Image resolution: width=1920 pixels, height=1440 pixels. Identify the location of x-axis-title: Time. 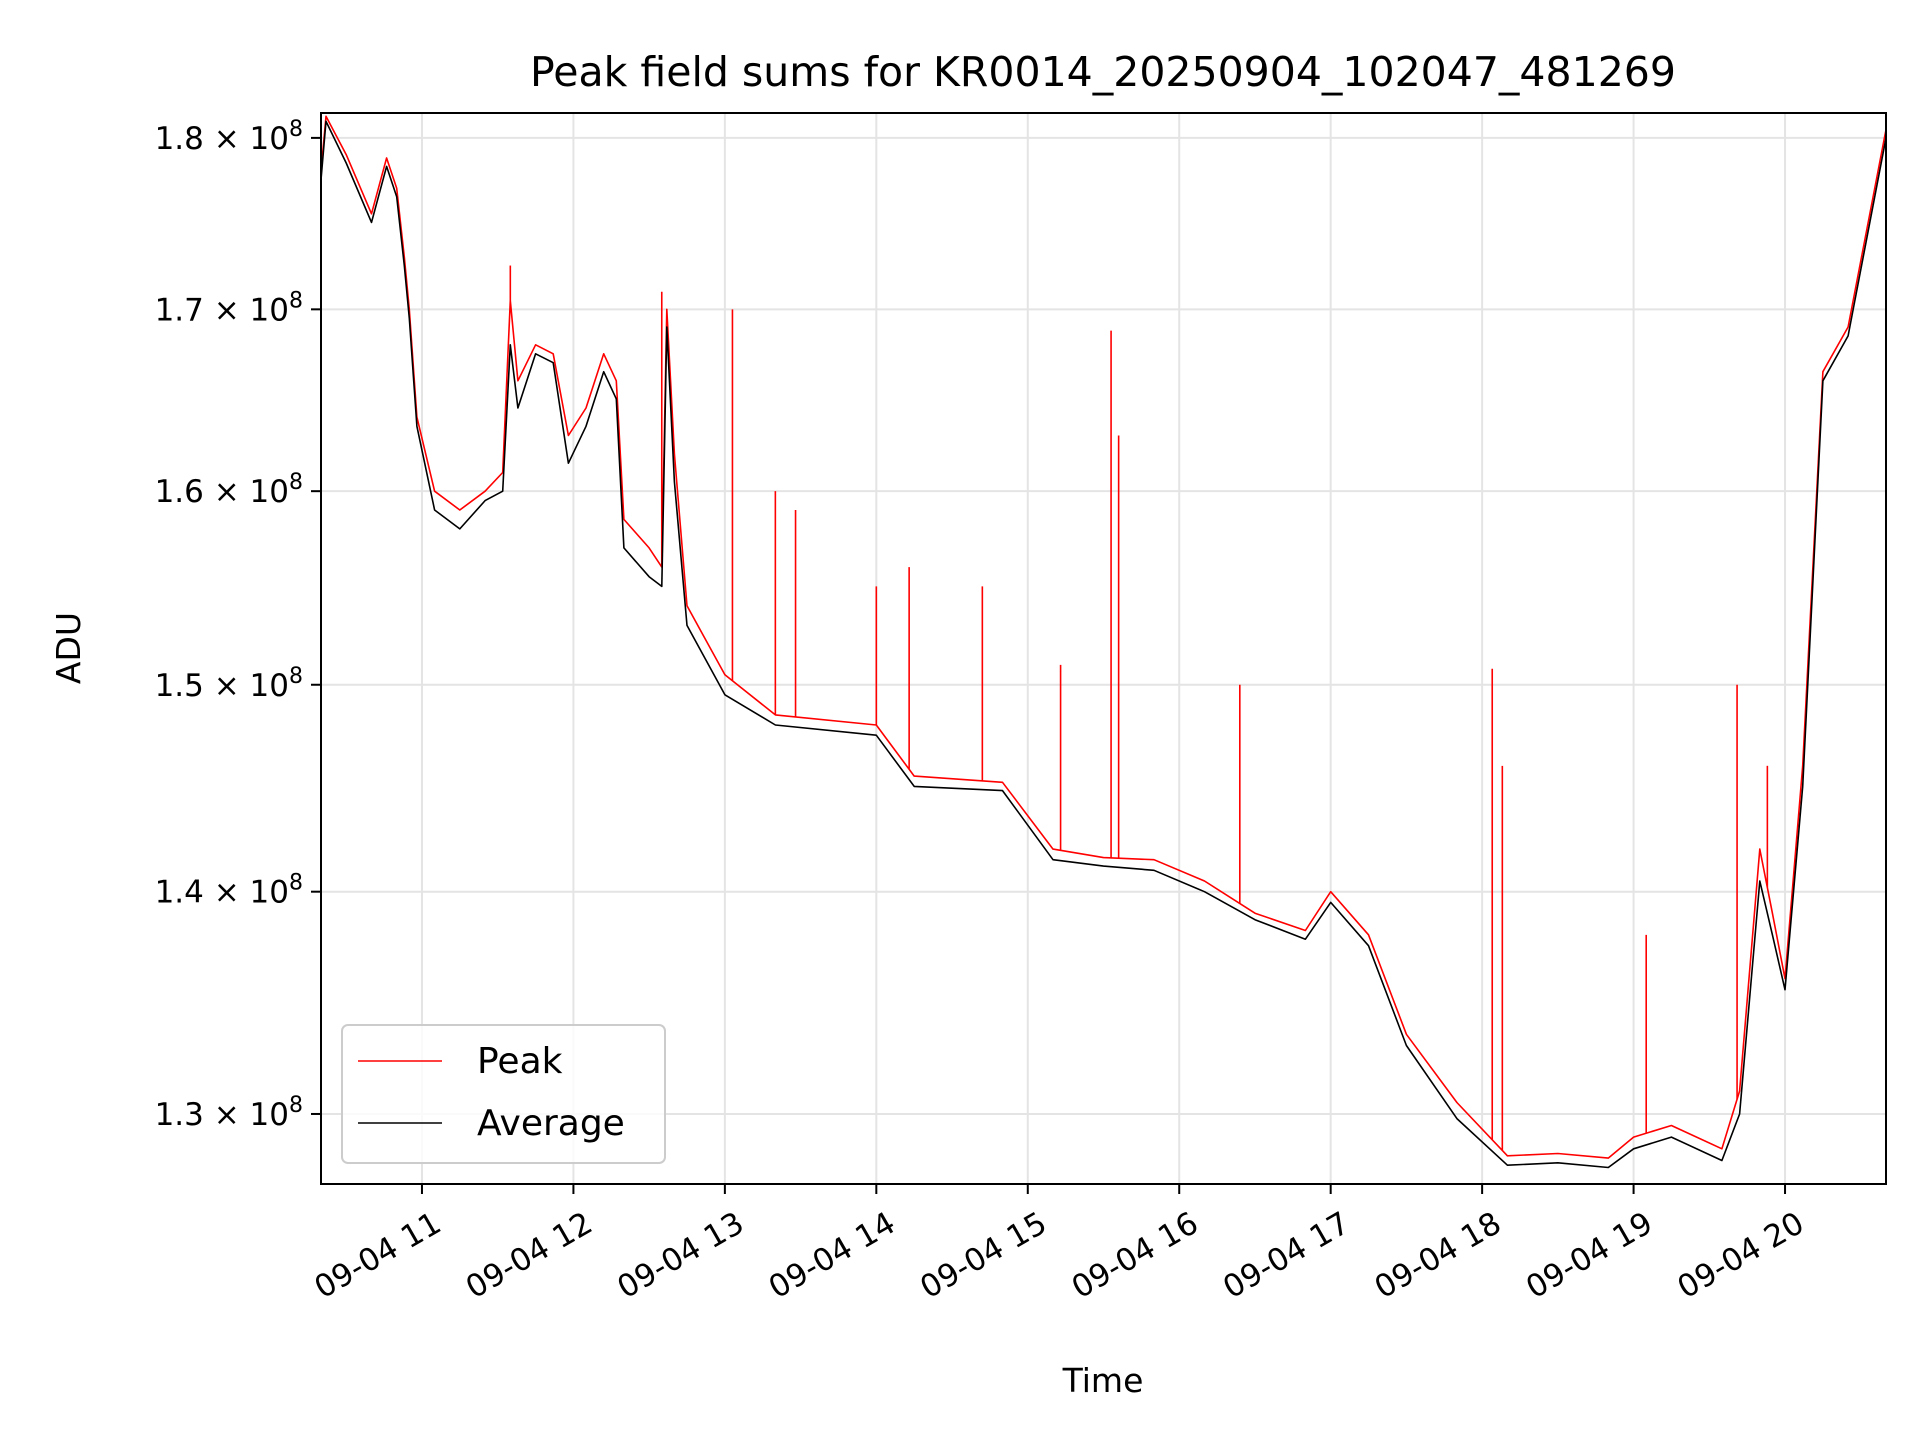
(1103, 1380).